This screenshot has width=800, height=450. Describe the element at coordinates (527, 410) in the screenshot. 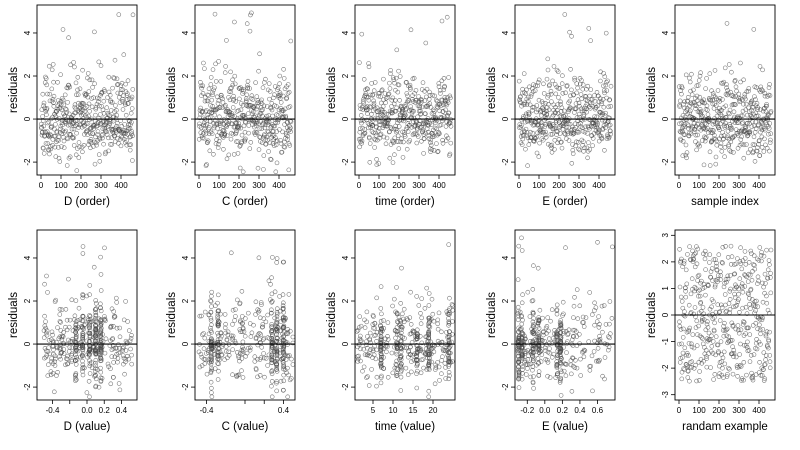

I see `x-tick-label: -0.2` at that location.